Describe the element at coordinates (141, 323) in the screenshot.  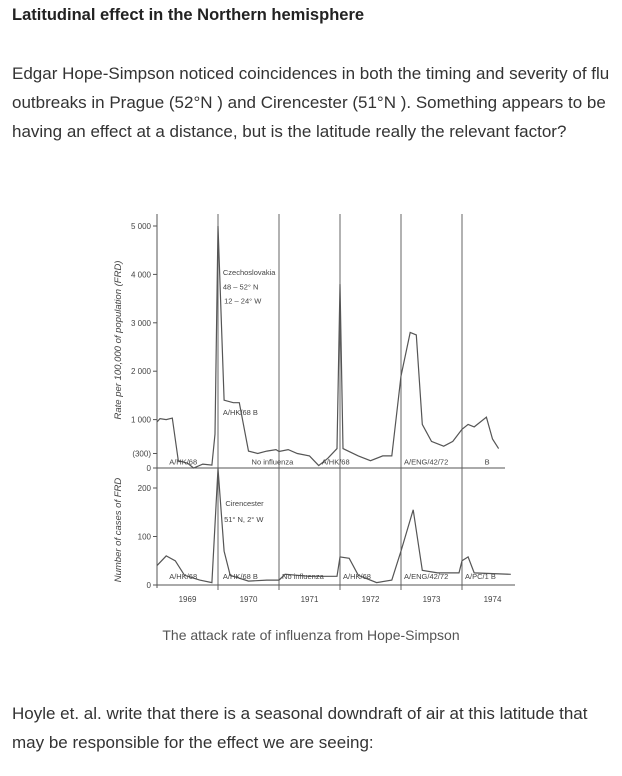
I see `y-tick-label: 3 000` at that location.